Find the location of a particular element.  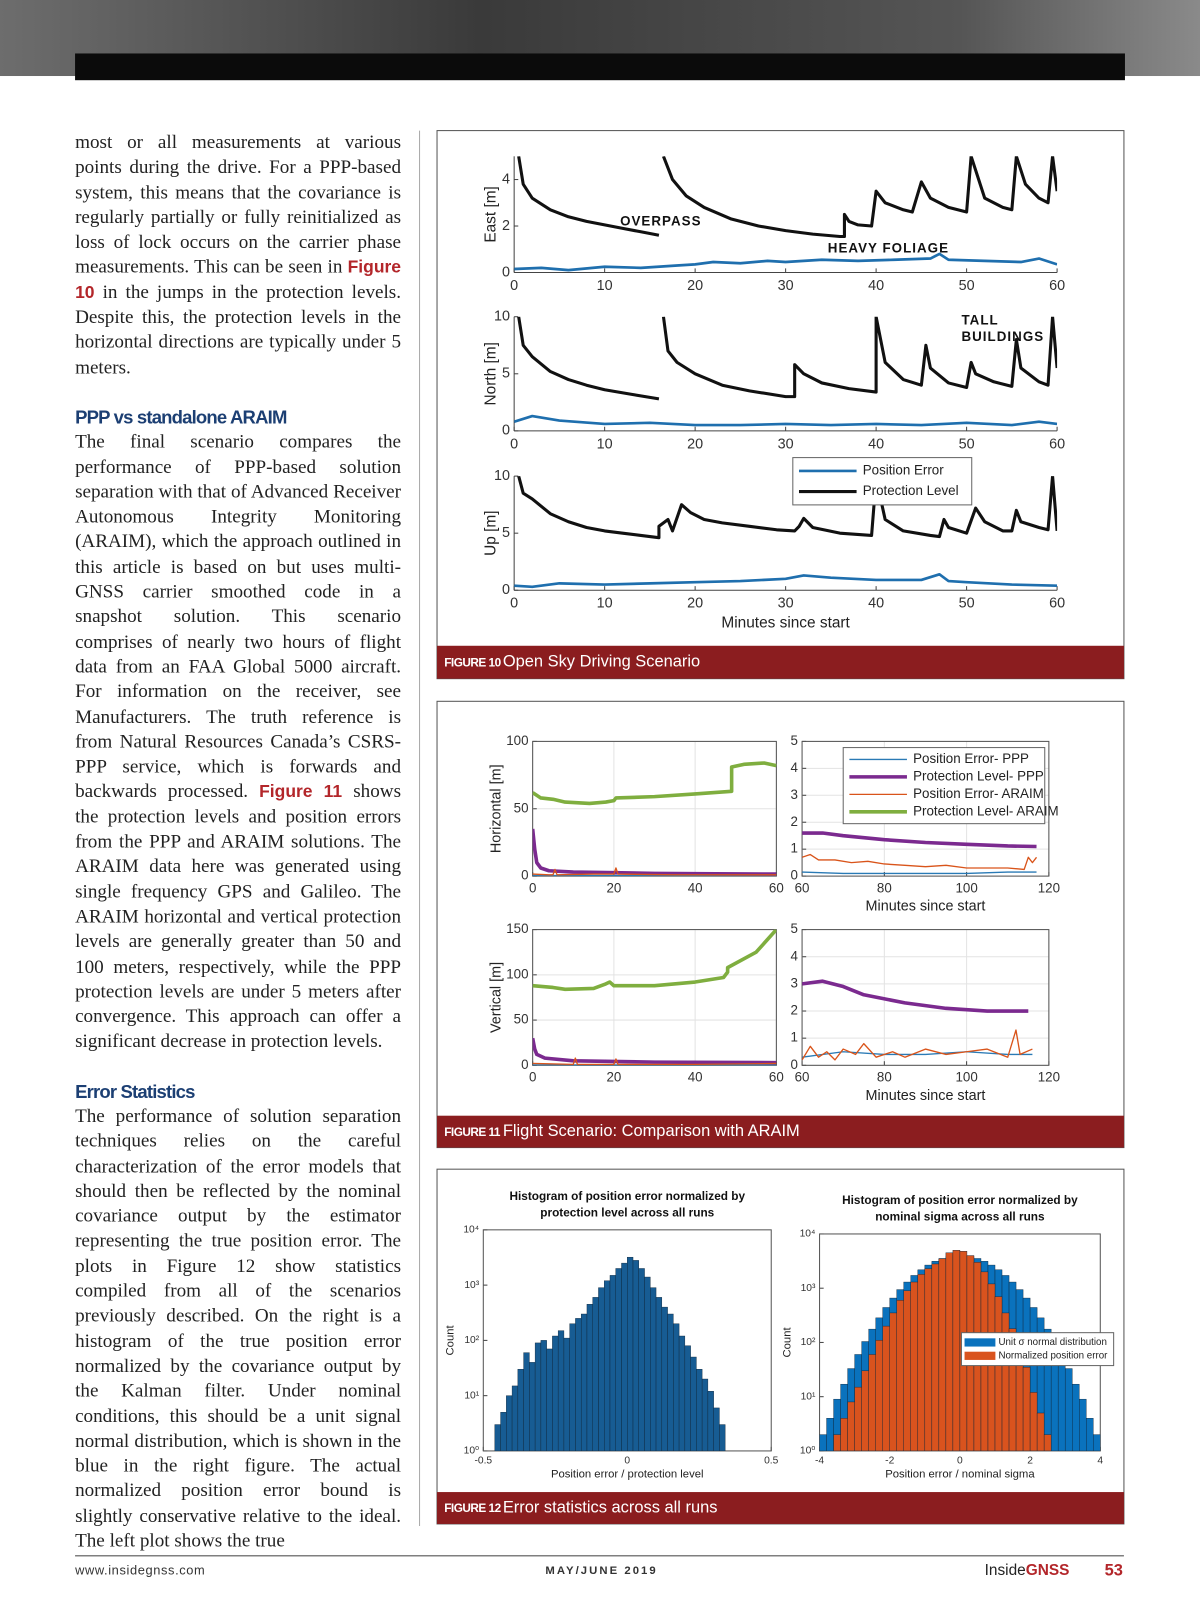

legend-label: Normalized position error is located at coordinates (1053, 1355).